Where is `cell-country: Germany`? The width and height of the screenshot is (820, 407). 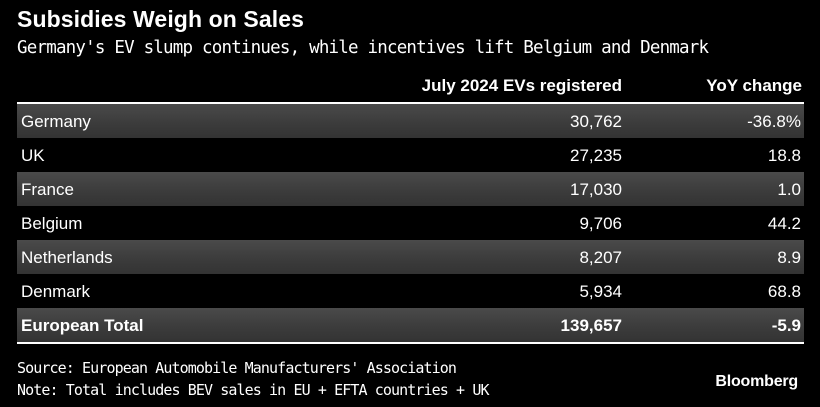 cell-country: Germany is located at coordinates (56, 121).